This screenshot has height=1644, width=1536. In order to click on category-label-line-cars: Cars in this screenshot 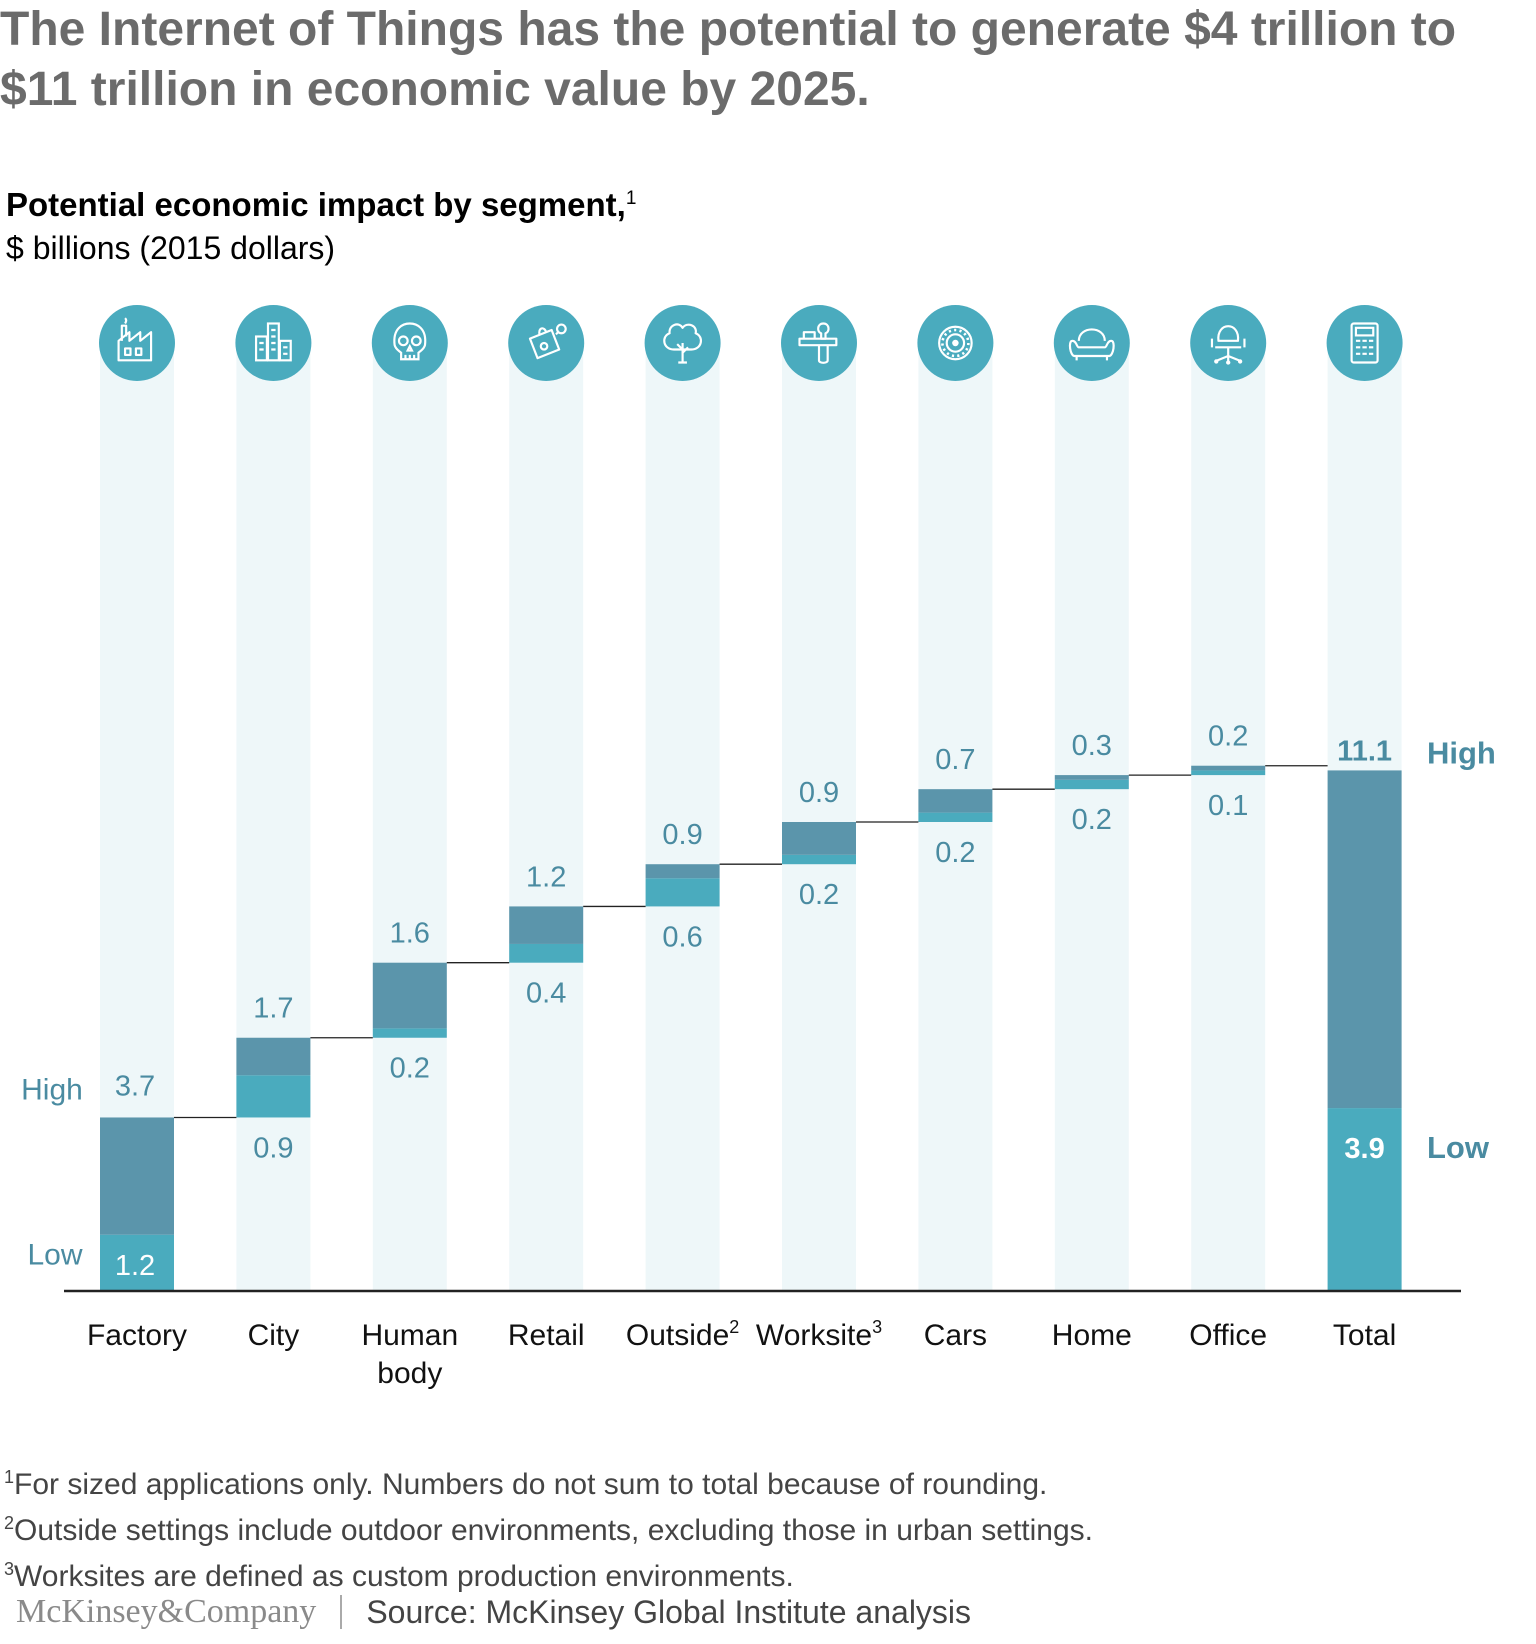, I will do `click(955, 1335)`.